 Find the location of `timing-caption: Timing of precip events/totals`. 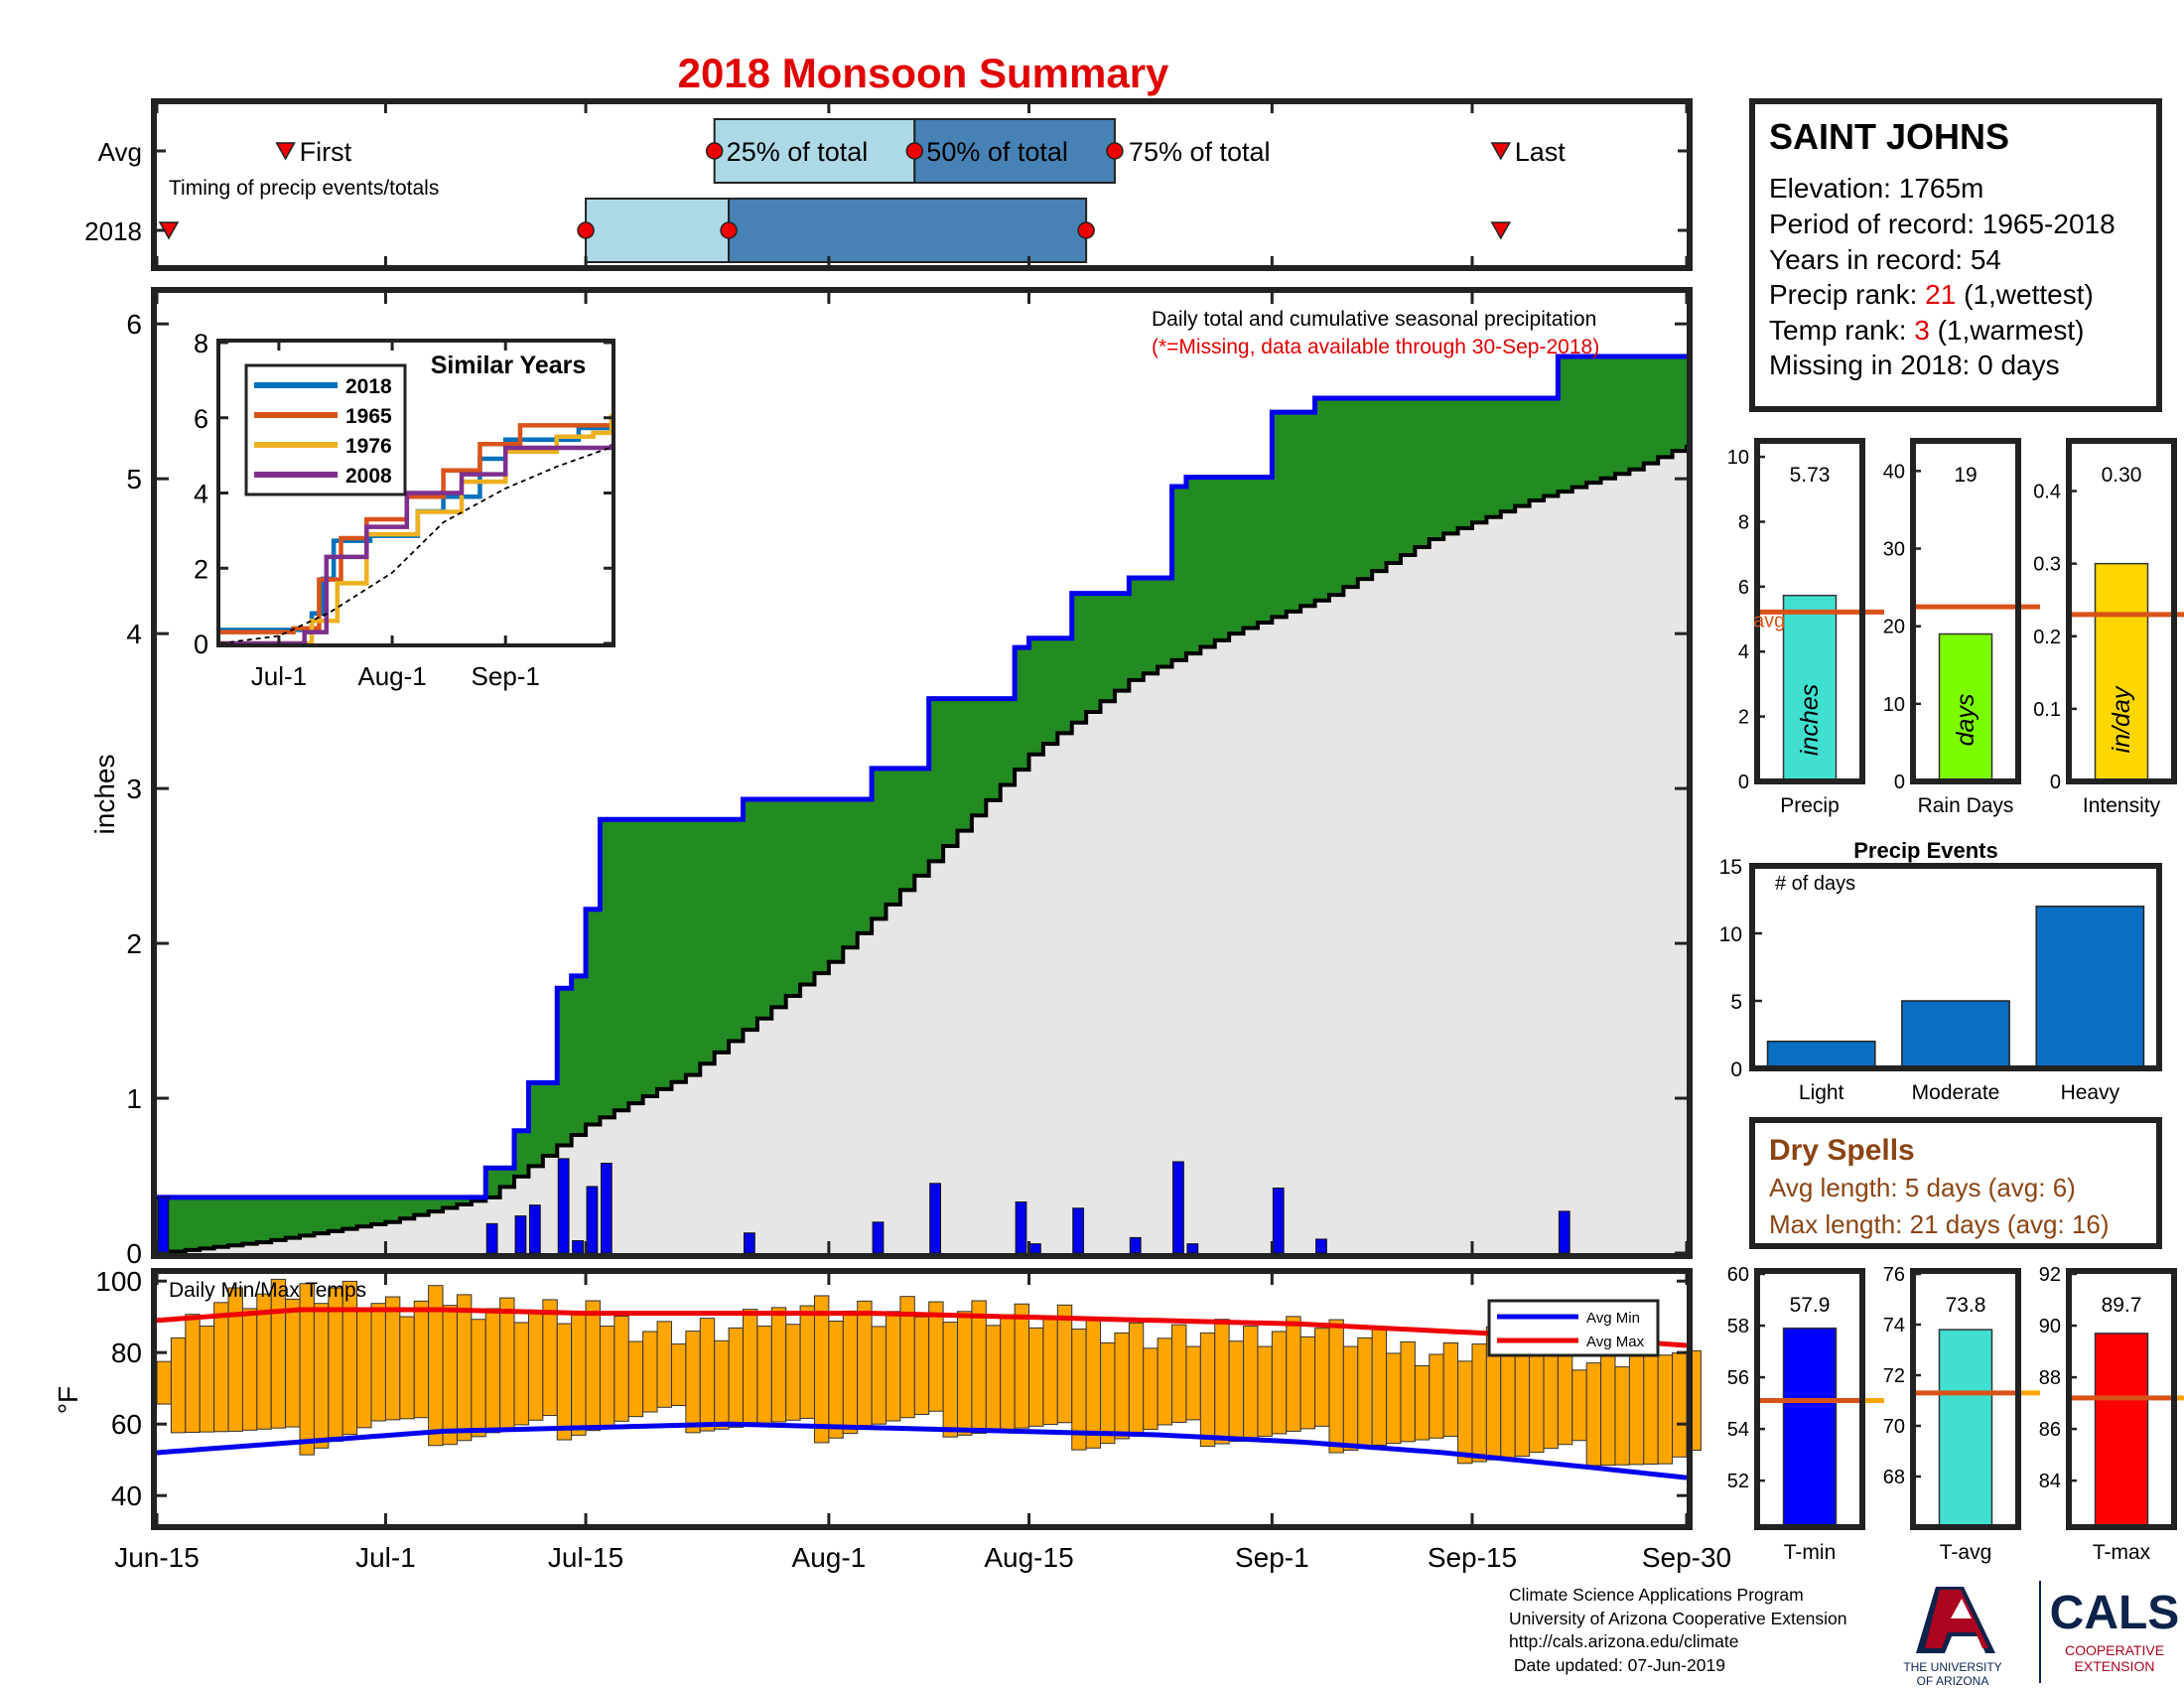

timing-caption: Timing of precip events/totals is located at coordinates (304, 188).